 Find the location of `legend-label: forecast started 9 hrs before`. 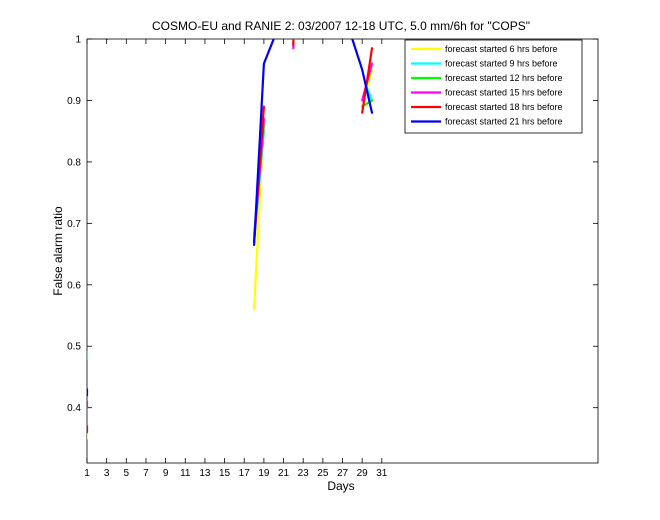

legend-label: forecast started 9 hrs before is located at coordinates (501, 64).